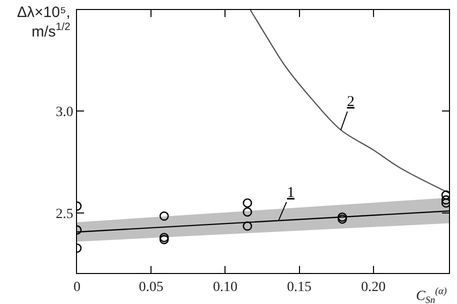 The width and height of the screenshot is (457, 304). Describe the element at coordinates (290, 193) in the screenshot. I see `annotation: 1` at that location.